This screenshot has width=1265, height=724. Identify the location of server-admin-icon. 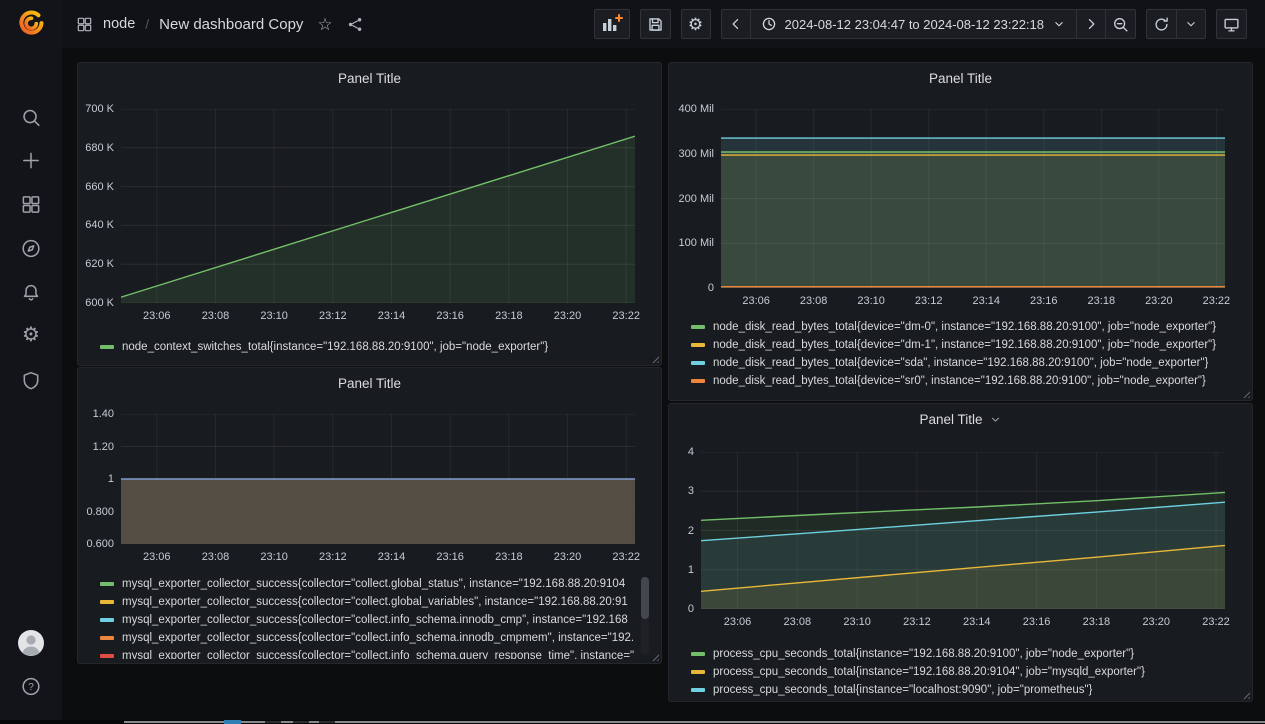
(31, 380).